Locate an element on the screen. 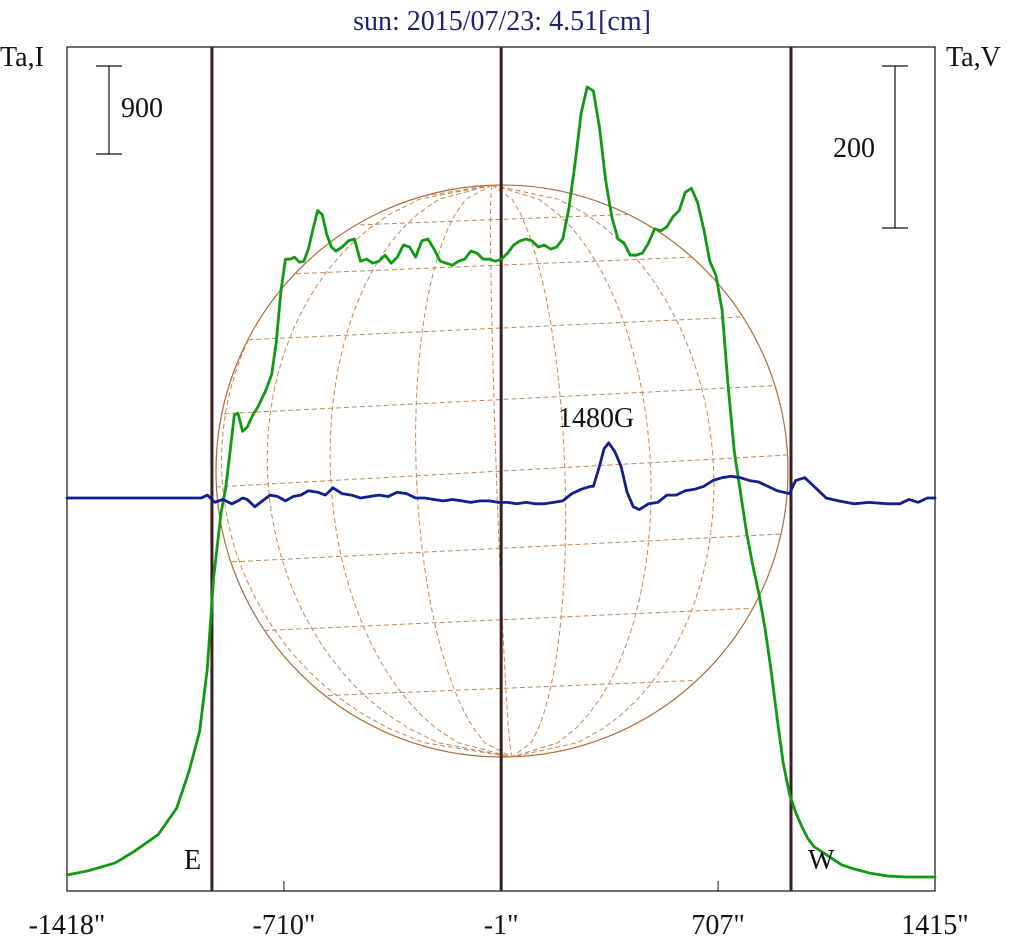 The image size is (1009, 941). intensity-scale-label: 900 is located at coordinates (142, 108).